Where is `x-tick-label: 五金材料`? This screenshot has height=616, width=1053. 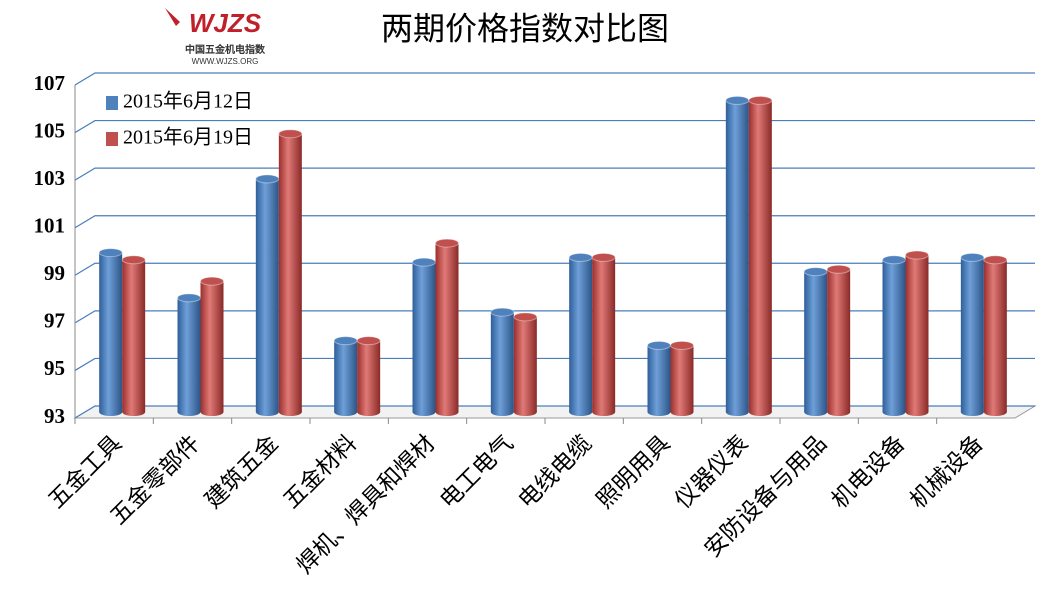
x-tick-label: 五金材料 is located at coordinates (320, 471).